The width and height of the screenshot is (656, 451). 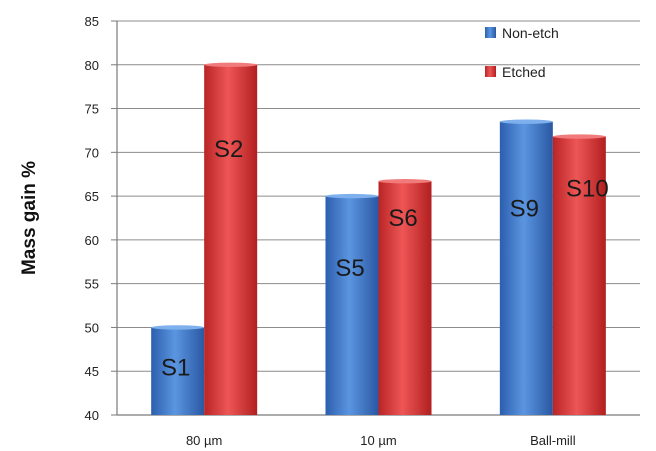 What do you see at coordinates (92, 21) in the screenshot?
I see `y-tick-label: 85` at bounding box center [92, 21].